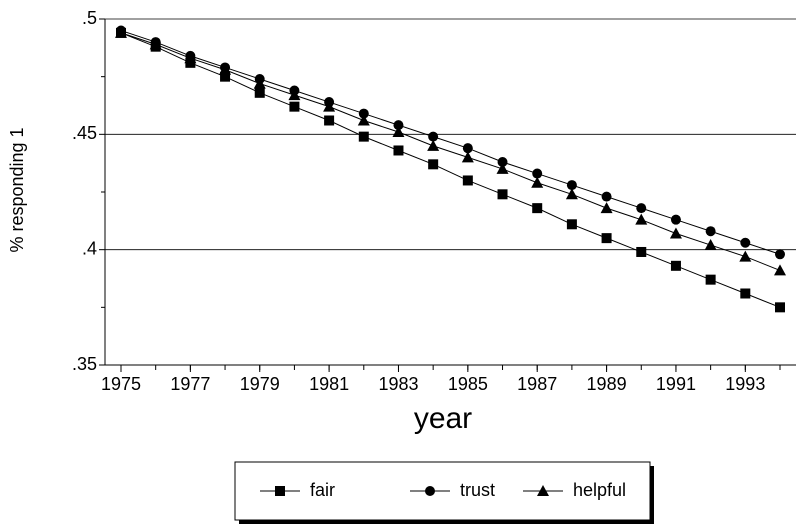  Describe the element at coordinates (537, 384) in the screenshot. I see `x-tick-label: 1987` at that location.